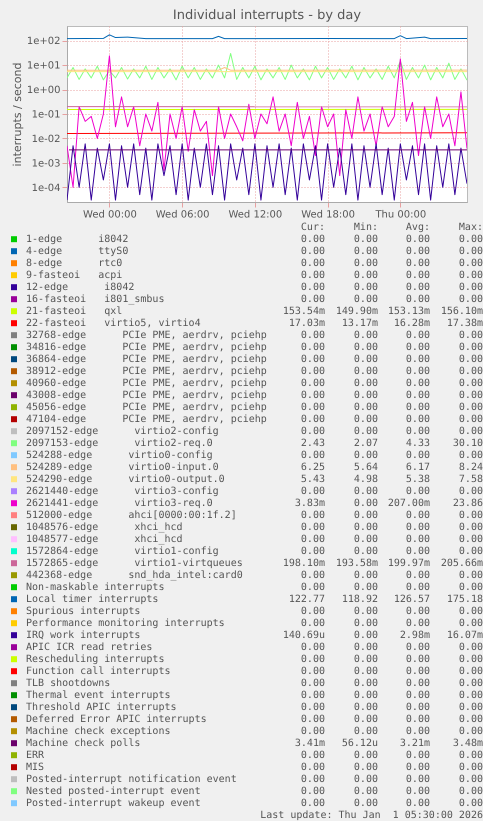 This screenshot has width=497, height=839. Describe the element at coordinates (183, 215) in the screenshot. I see `x-tick-label: Wed 06:00` at that location.